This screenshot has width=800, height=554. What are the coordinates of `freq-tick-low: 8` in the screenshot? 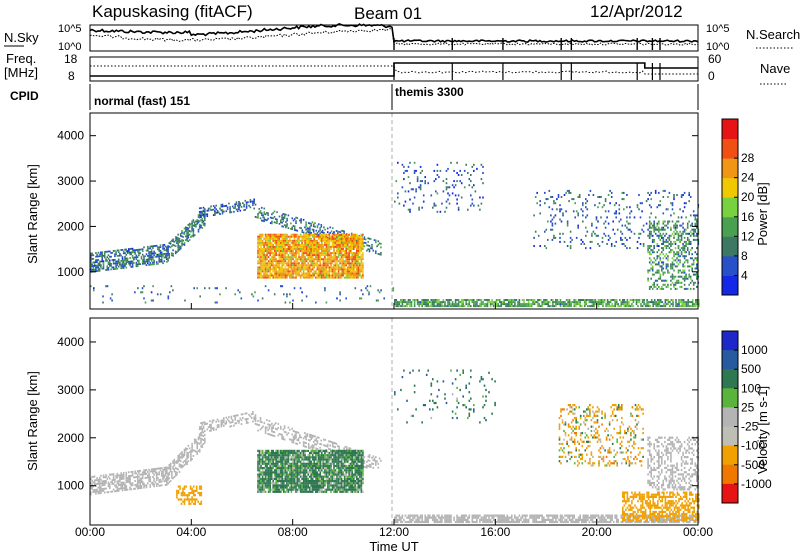 It's located at (71, 76).